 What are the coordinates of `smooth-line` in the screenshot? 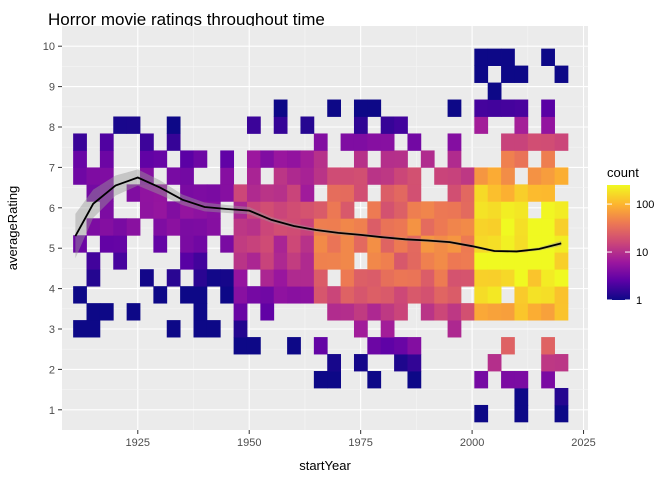 It's located at (318, 214).